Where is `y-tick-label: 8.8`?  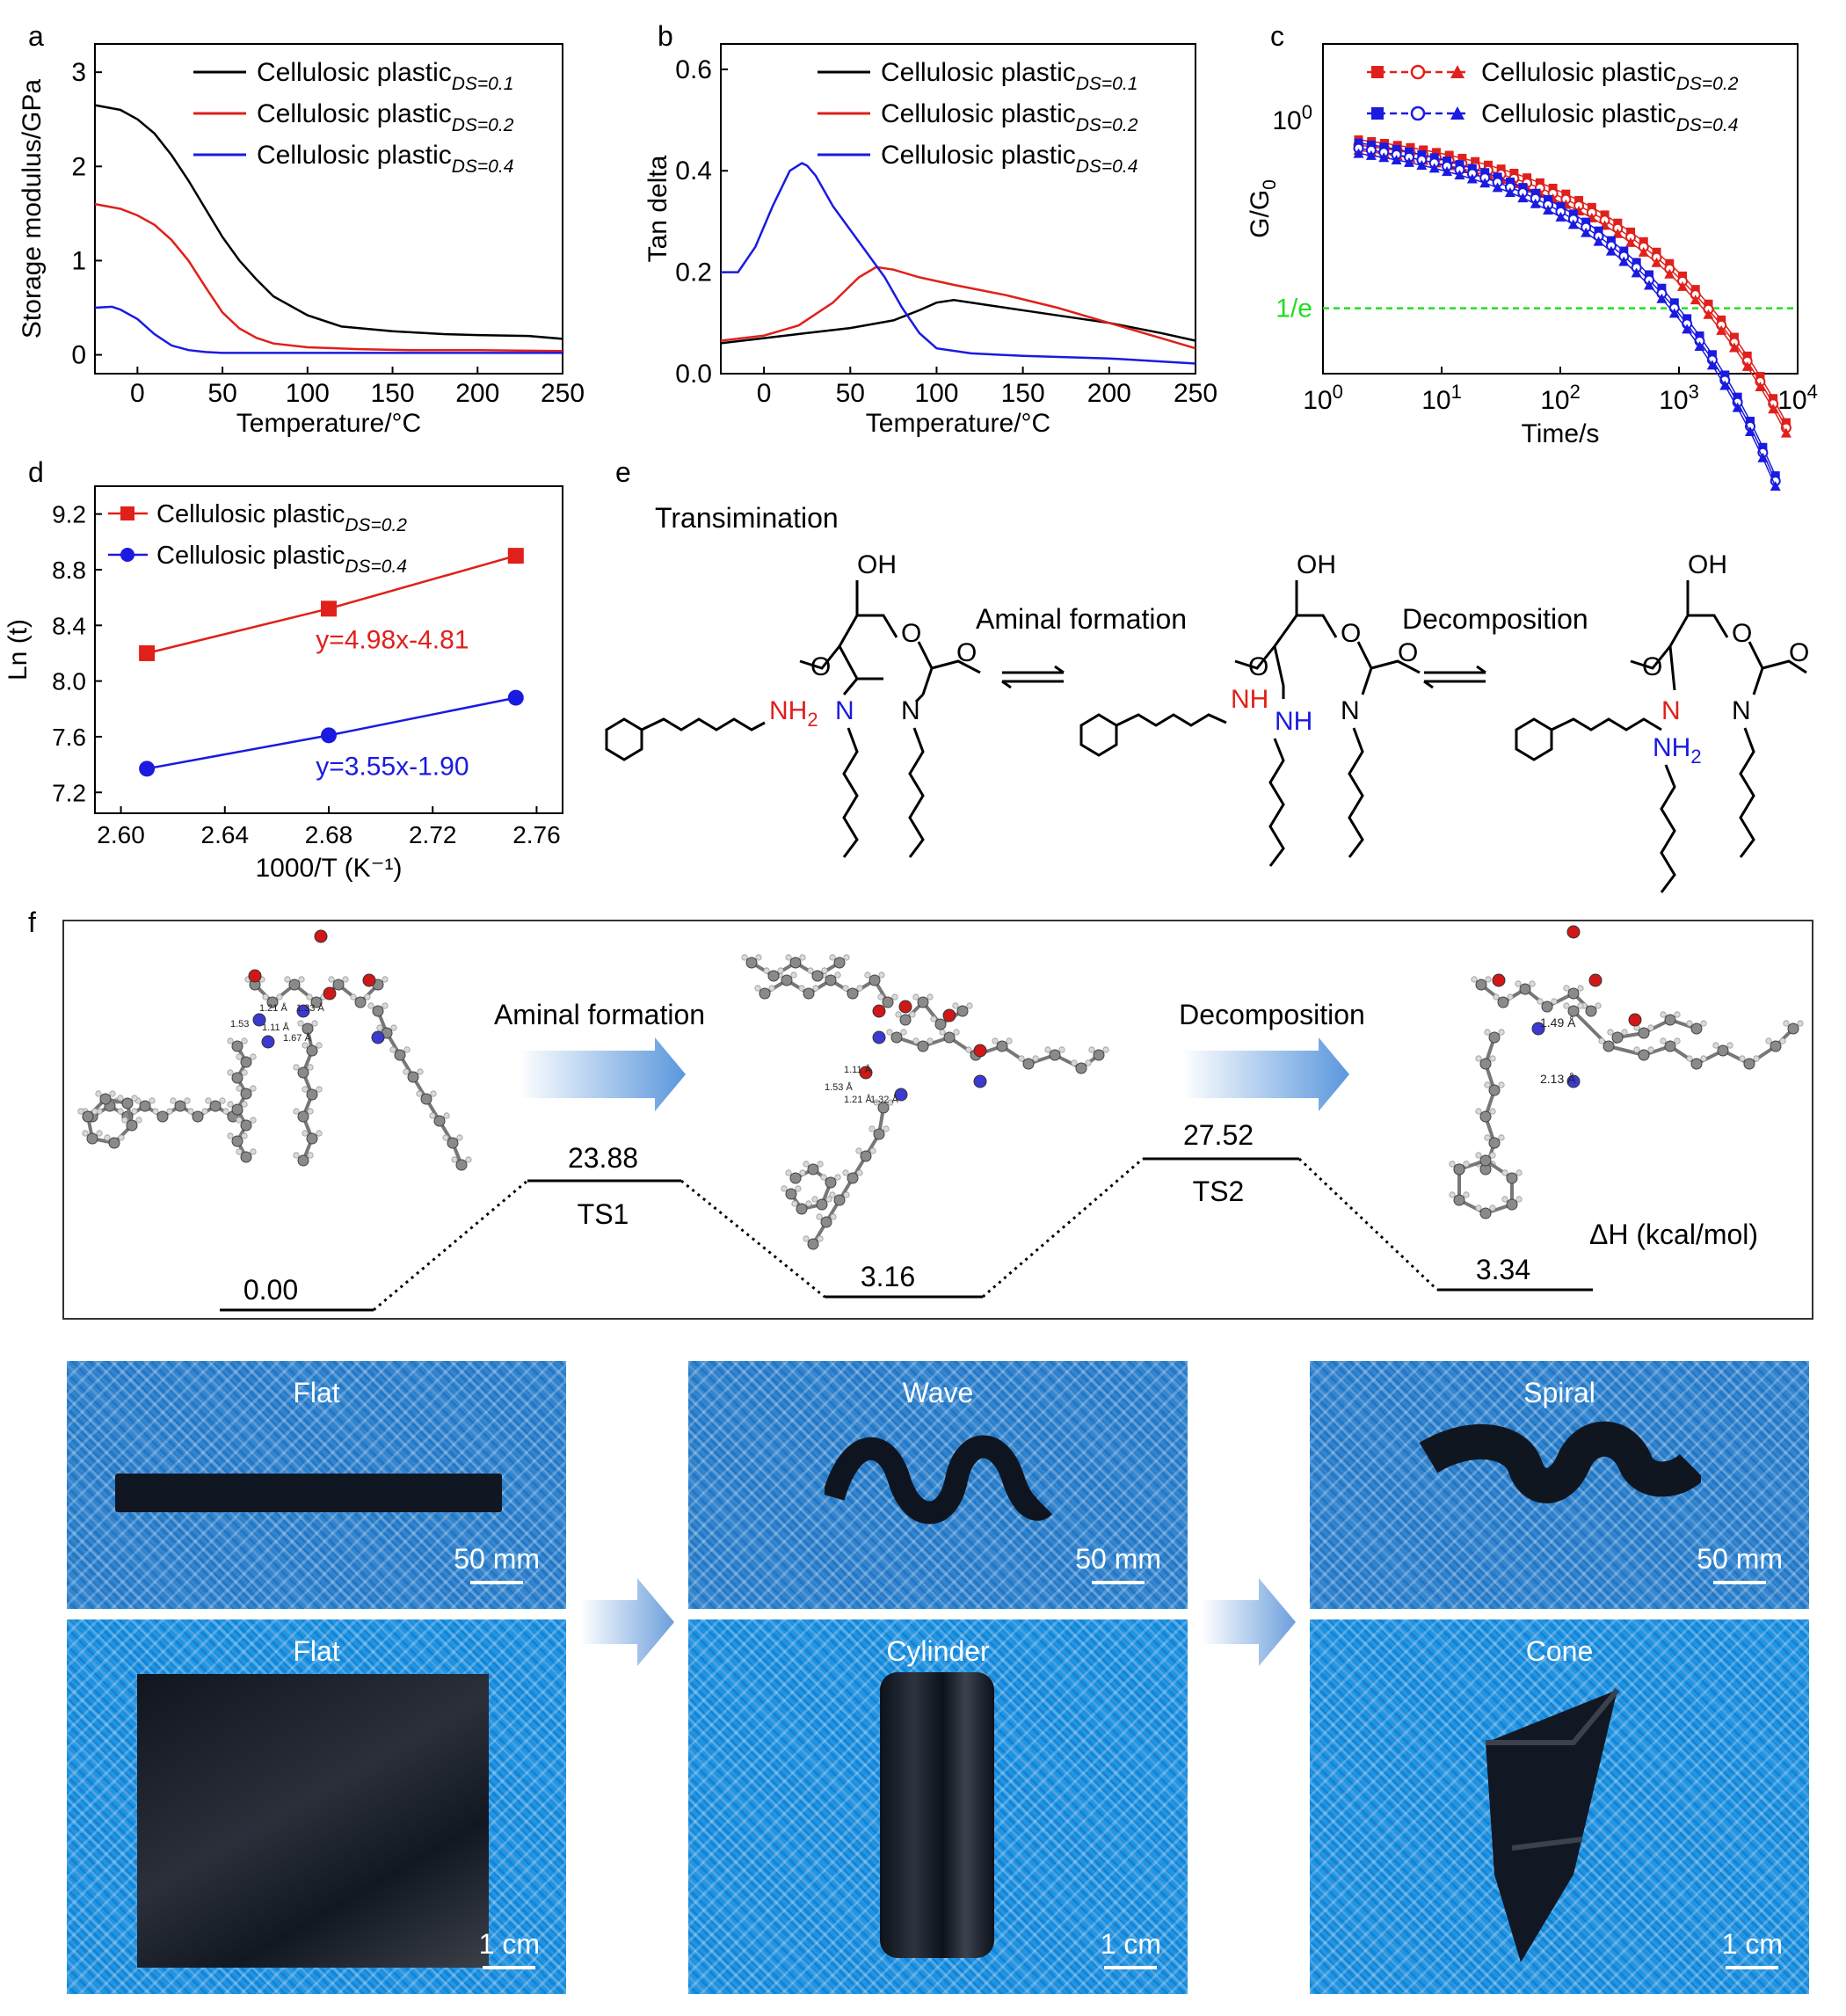
y-tick-label: 8.8 is located at coordinates (69, 570).